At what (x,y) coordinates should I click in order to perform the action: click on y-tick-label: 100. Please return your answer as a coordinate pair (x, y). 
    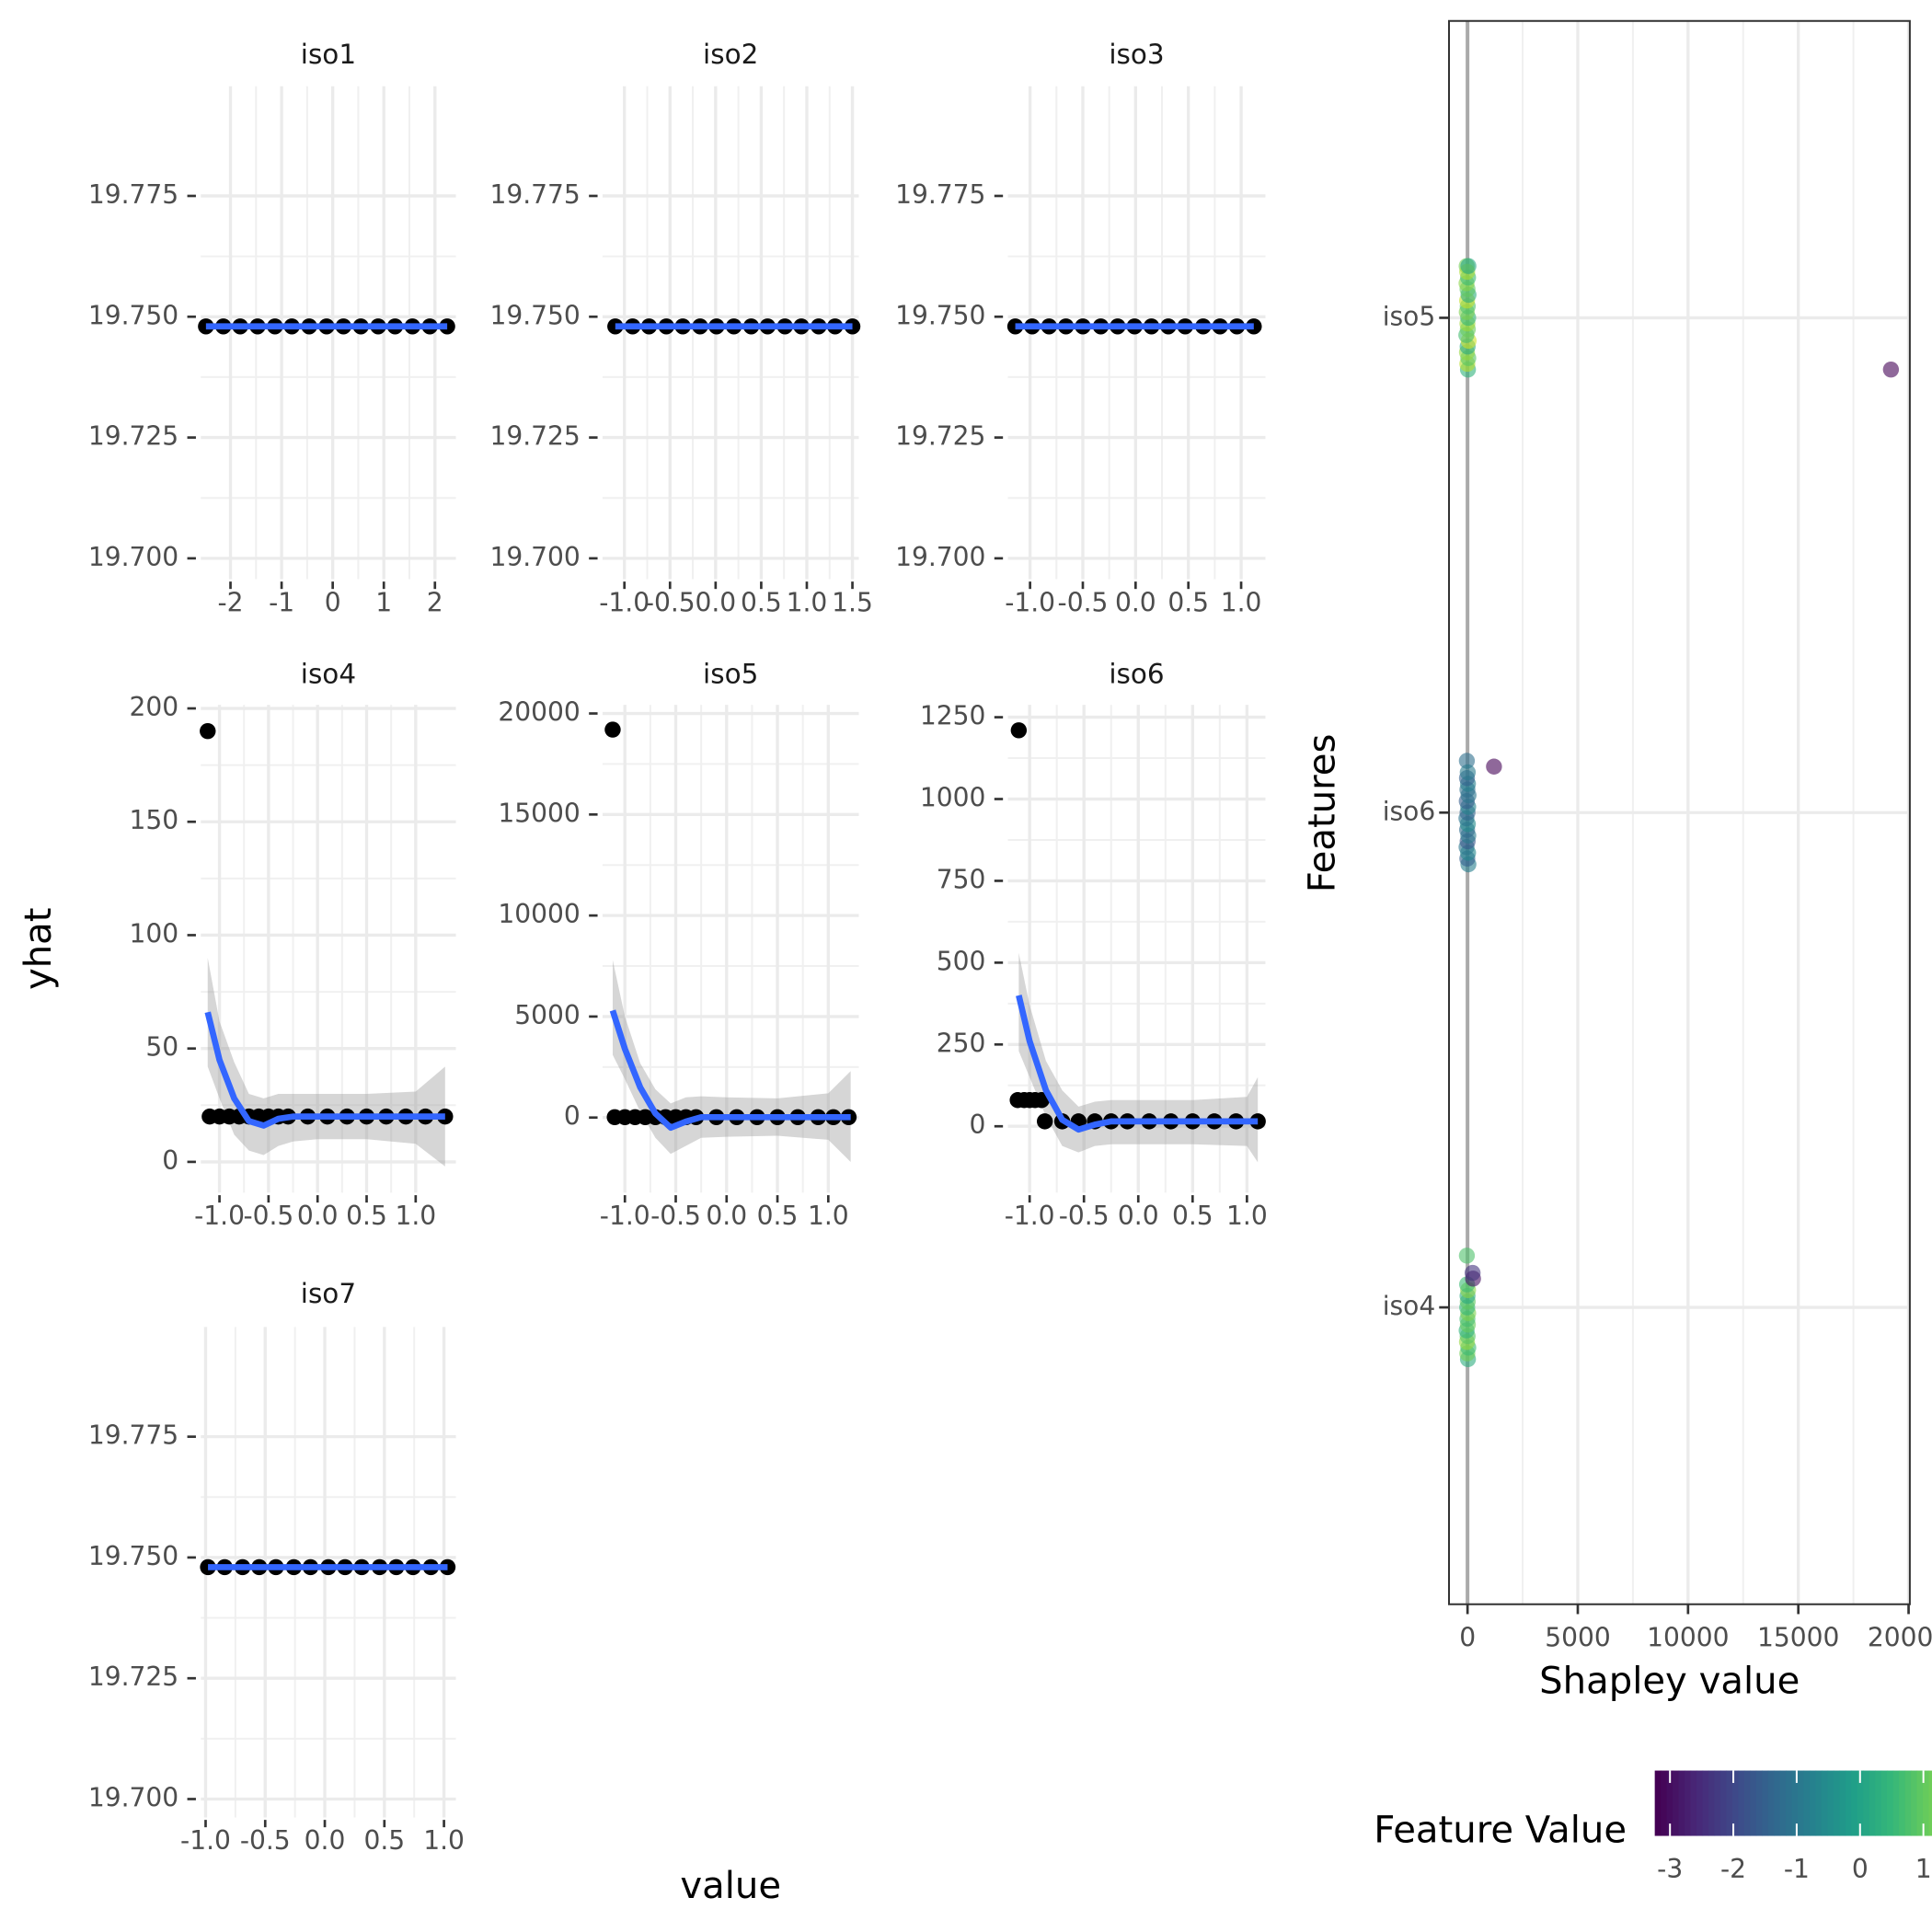
    Looking at the image, I should click on (154, 933).